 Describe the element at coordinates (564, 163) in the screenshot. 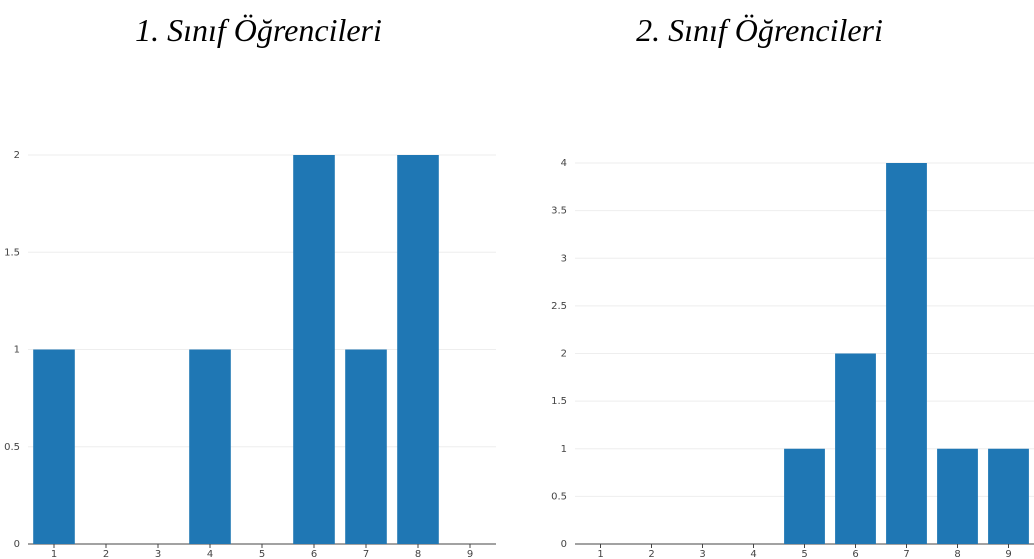

I see `y-tick-label: 4` at that location.